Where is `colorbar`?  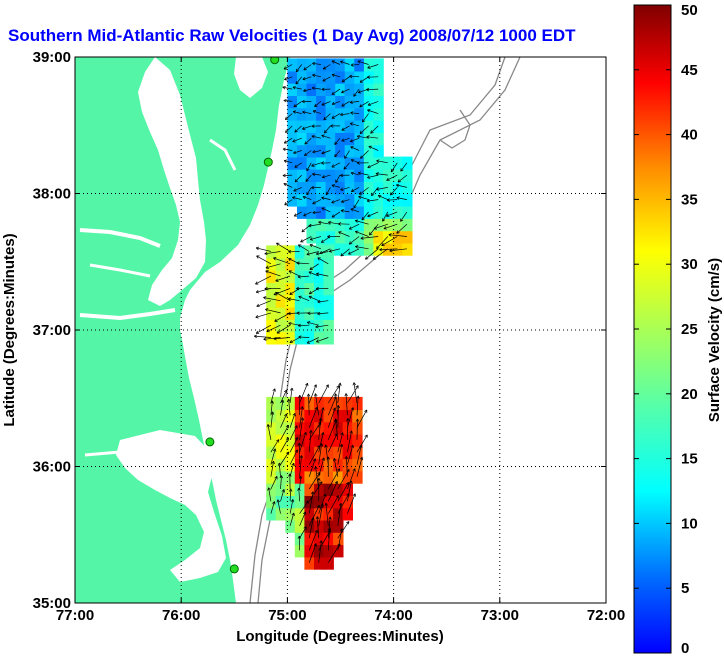
colorbar is located at coordinates (652, 329).